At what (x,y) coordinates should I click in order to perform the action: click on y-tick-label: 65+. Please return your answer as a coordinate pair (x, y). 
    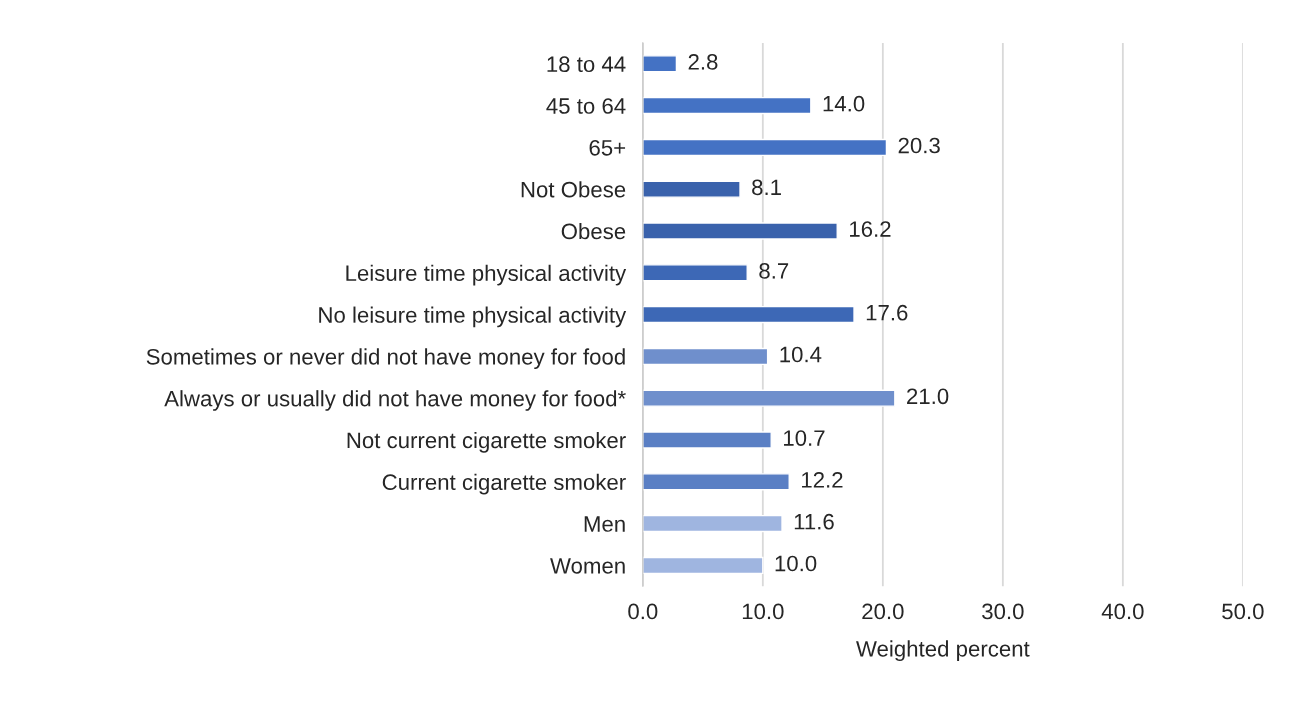
    Looking at the image, I should click on (607, 147).